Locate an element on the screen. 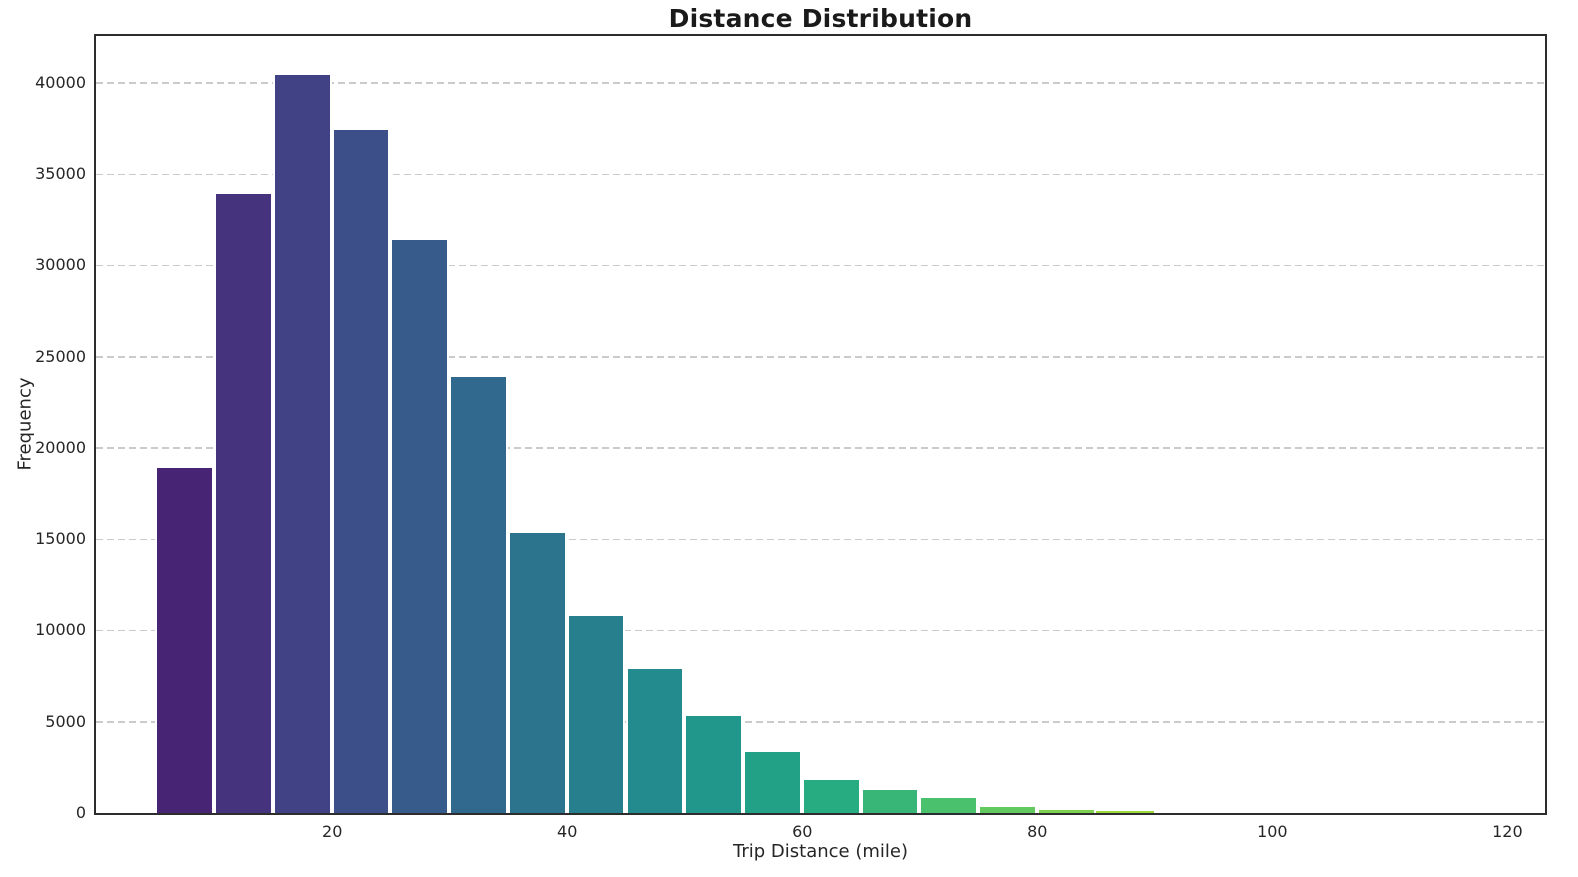 This screenshot has width=1578, height=877. y-tick-label-20000: 20000 is located at coordinates (60, 447).